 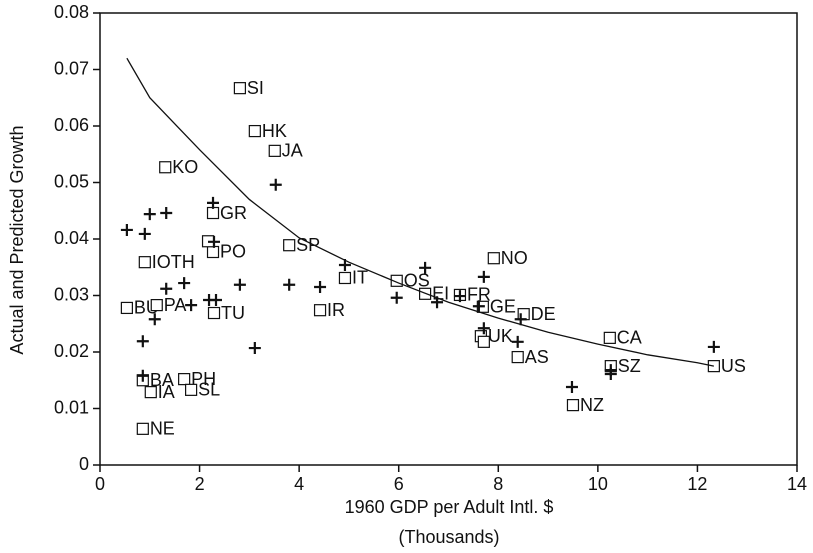 What do you see at coordinates (360, 278) in the screenshot?
I see `country-label: IT` at bounding box center [360, 278].